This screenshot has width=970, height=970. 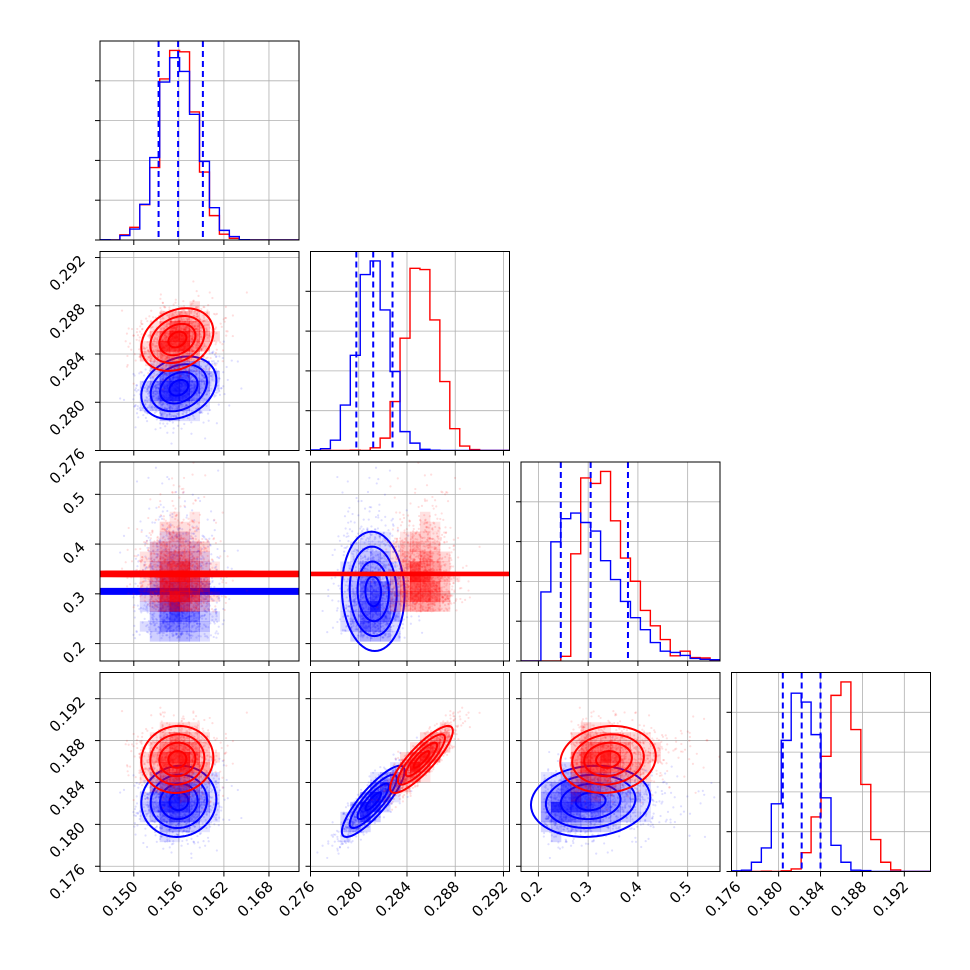 I want to click on y-tick-label: 0.192, so click(x=67, y=714).